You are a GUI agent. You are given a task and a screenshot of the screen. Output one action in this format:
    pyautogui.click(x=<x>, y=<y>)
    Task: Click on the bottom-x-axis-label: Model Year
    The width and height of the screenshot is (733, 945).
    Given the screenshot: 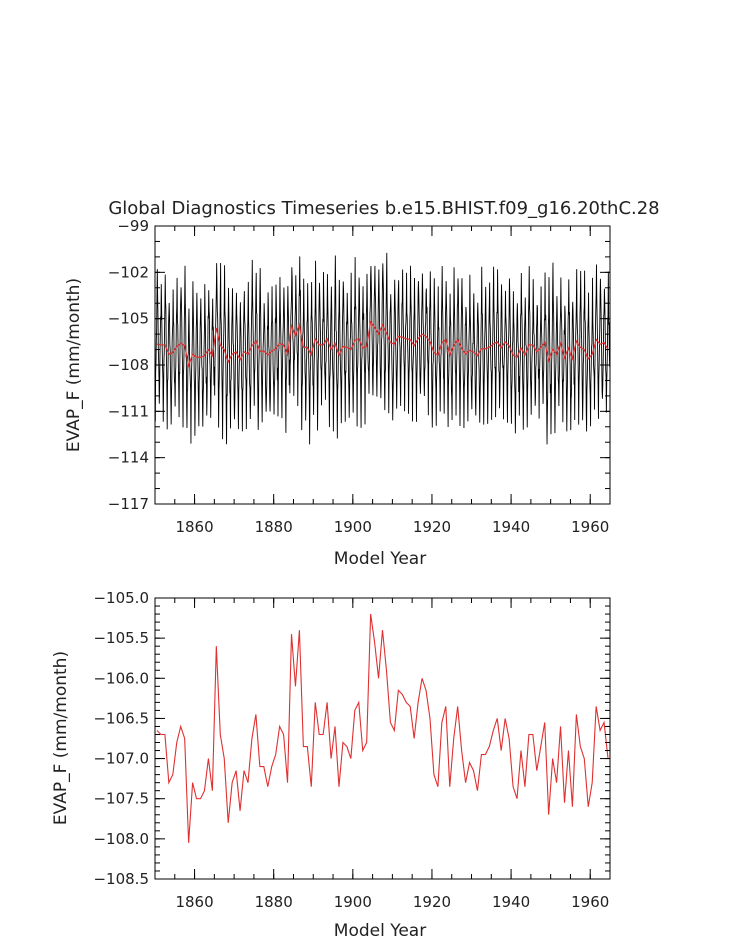 What is the action you would take?
    pyautogui.click(x=380, y=931)
    